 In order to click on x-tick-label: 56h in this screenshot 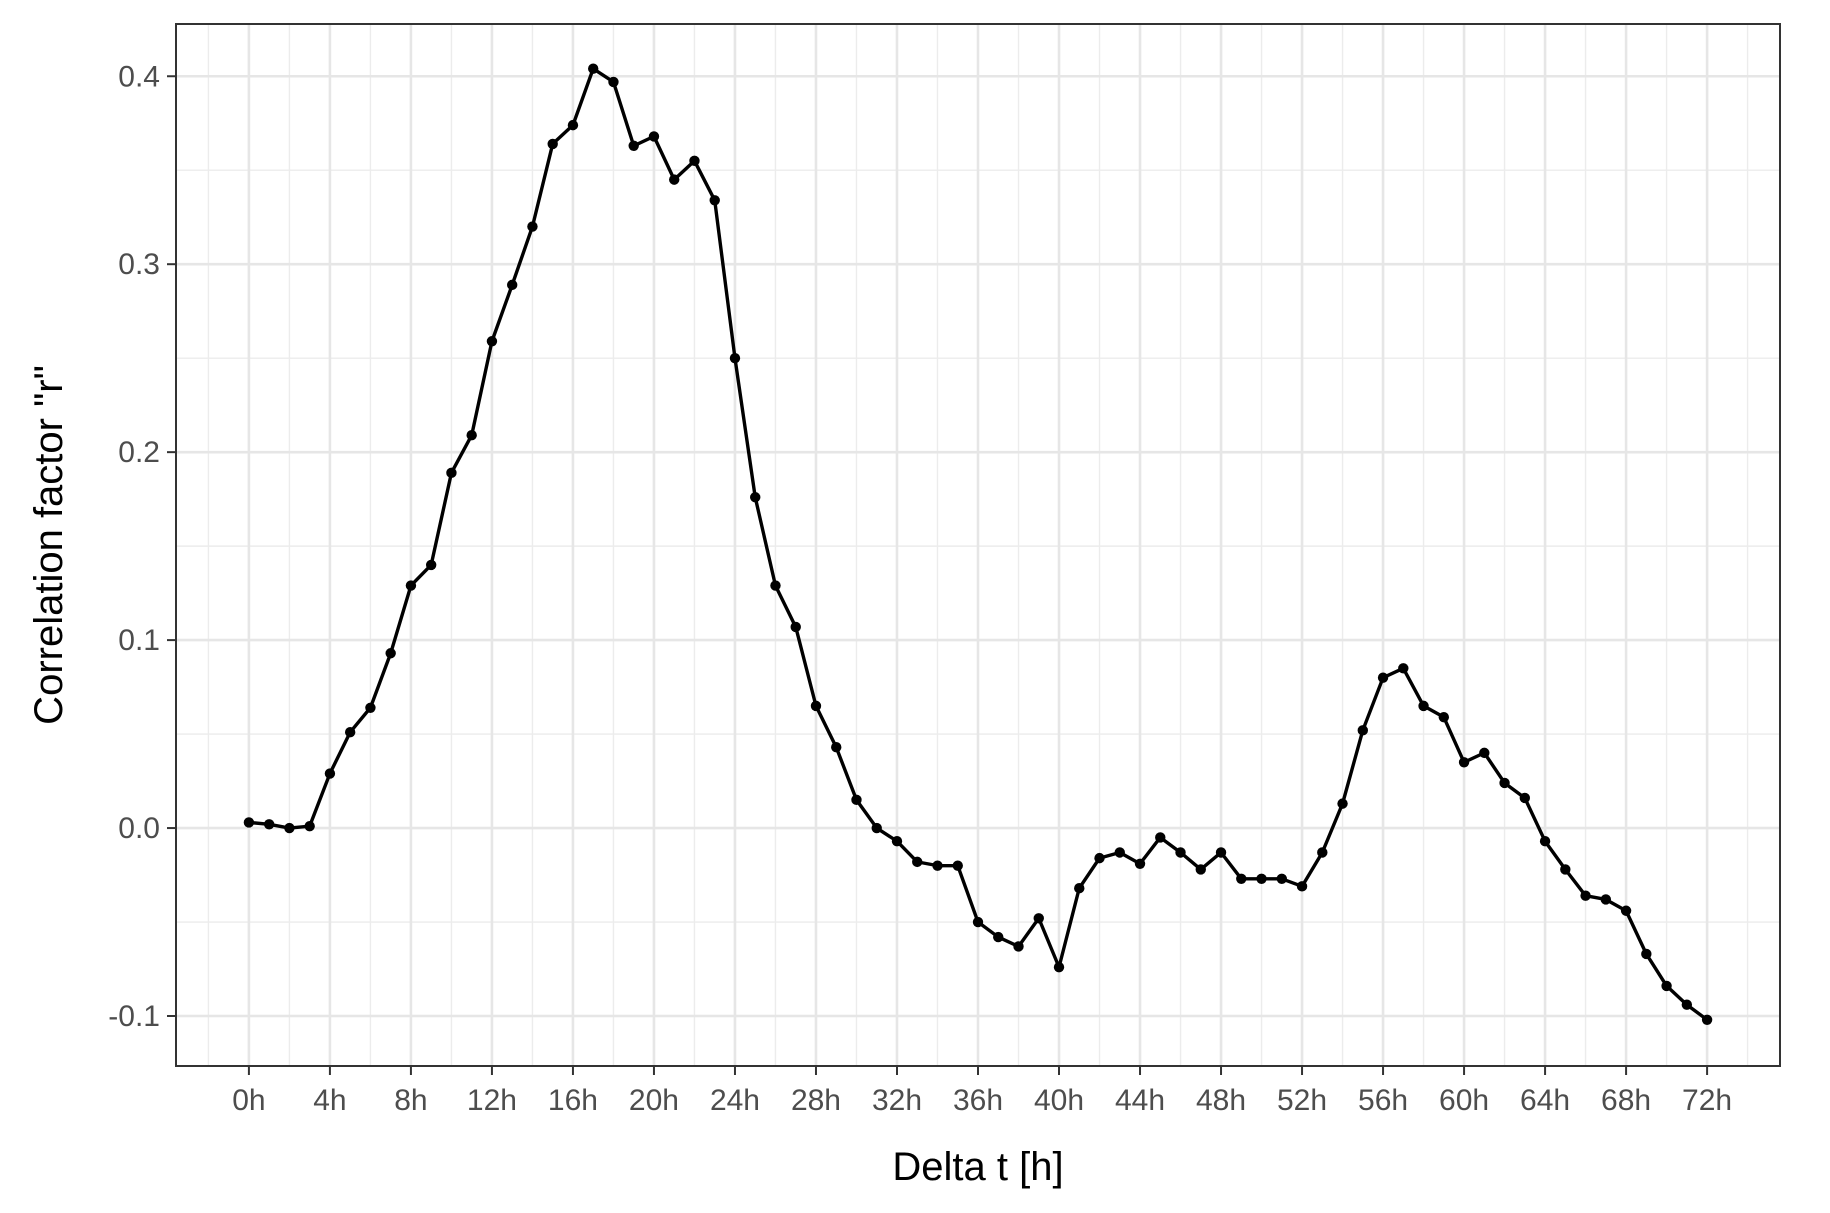, I will do `click(1383, 1100)`.